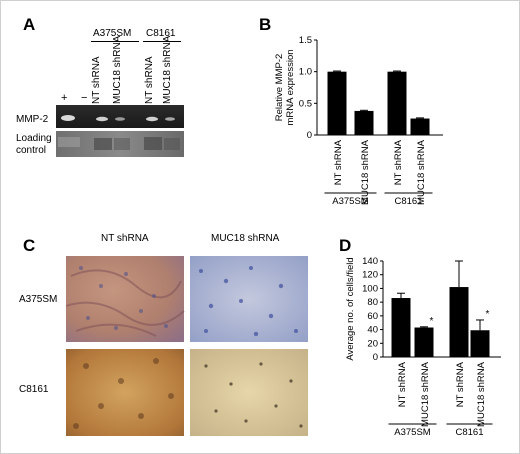 This screenshot has height=454, width=520. What do you see at coordinates (470, 432) in the screenshot?
I see `chart-d-group-label: C8161` at bounding box center [470, 432].